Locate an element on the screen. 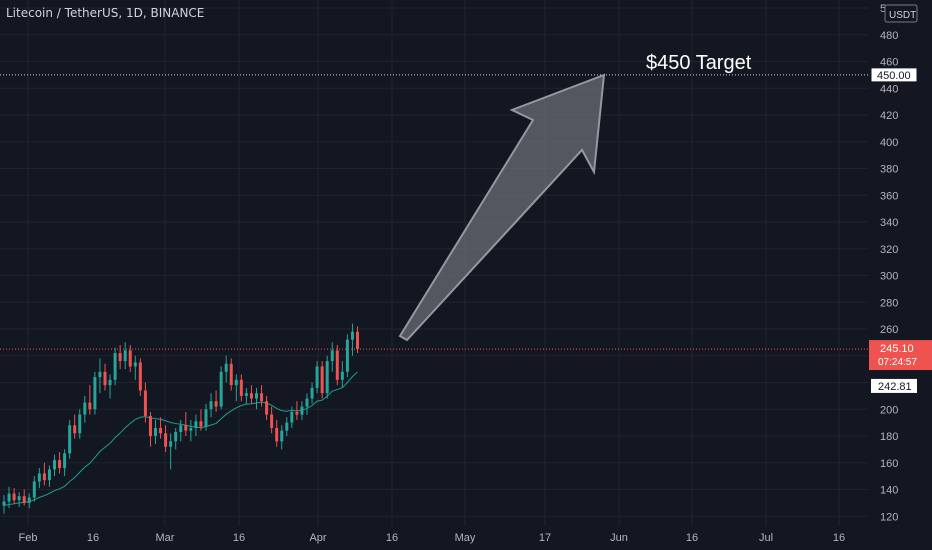 The image size is (932, 550). price-tick-label: 280 is located at coordinates (889, 303).